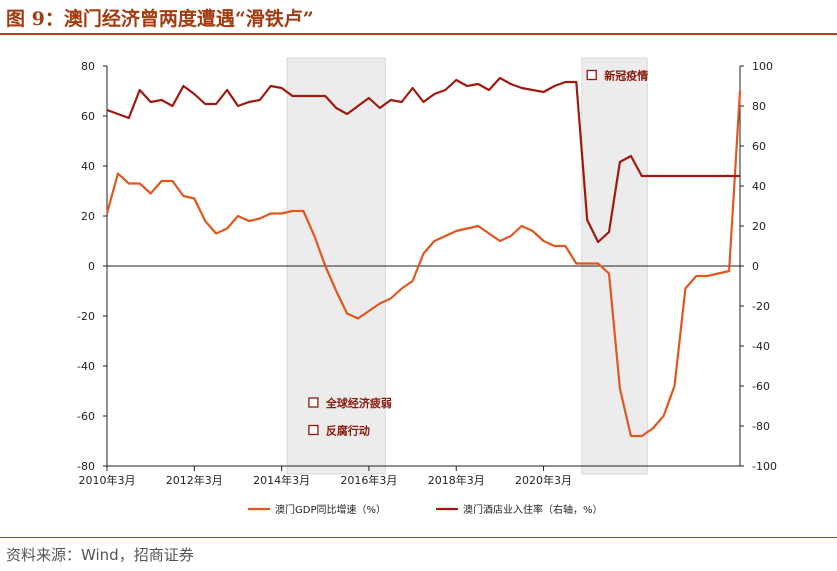  I want to click on left-axis-tick-label: 60, so click(88, 116).